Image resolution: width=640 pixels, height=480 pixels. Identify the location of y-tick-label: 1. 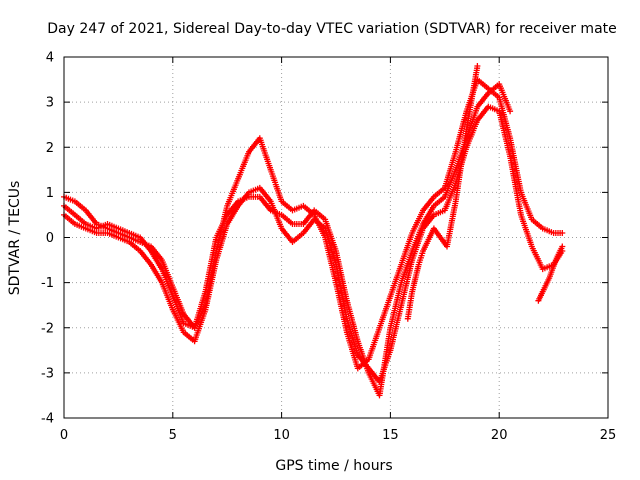
(50, 193).